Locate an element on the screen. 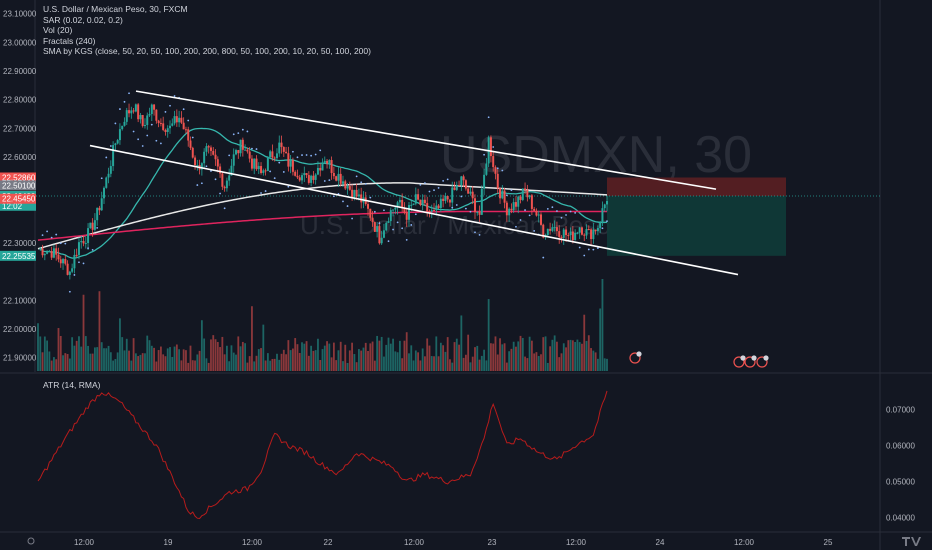  atr-legend: ATR (14, RMA) is located at coordinates (72, 385).